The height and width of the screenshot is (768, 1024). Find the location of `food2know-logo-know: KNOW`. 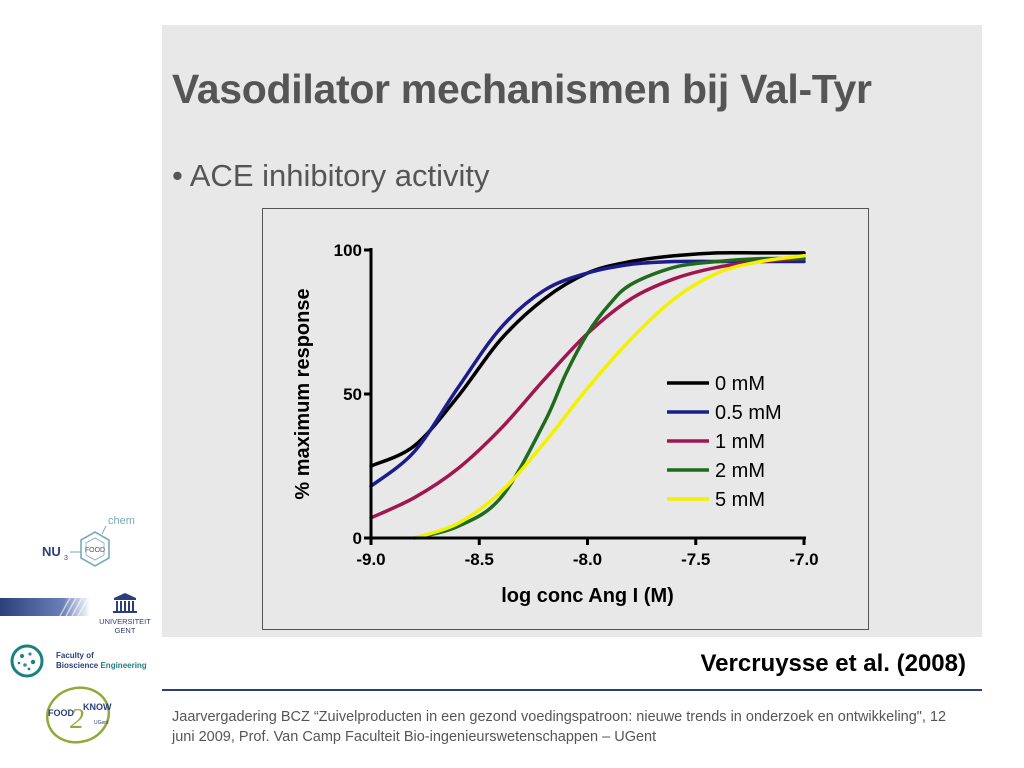

food2know-logo-know: KNOW is located at coordinates (97, 707).